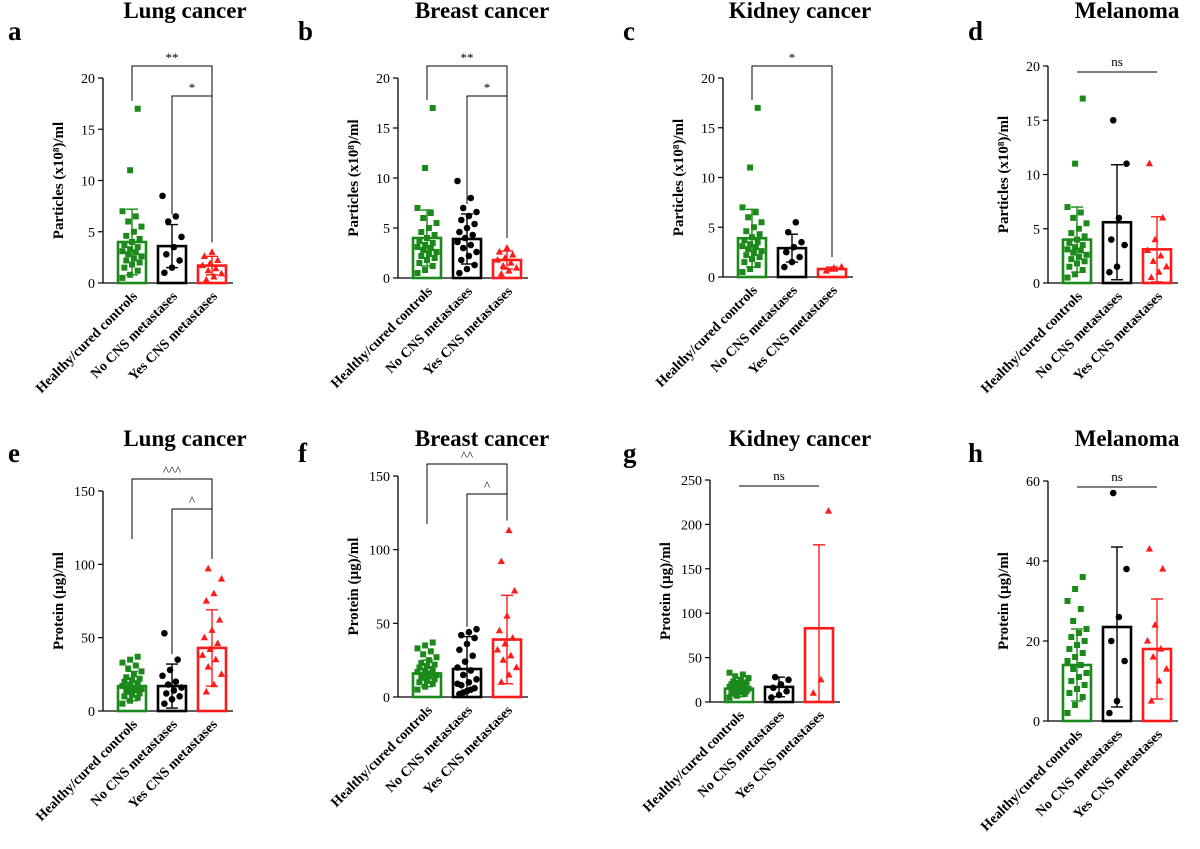 The image size is (1200, 849). I want to click on panel-letter: c, so click(629, 31).